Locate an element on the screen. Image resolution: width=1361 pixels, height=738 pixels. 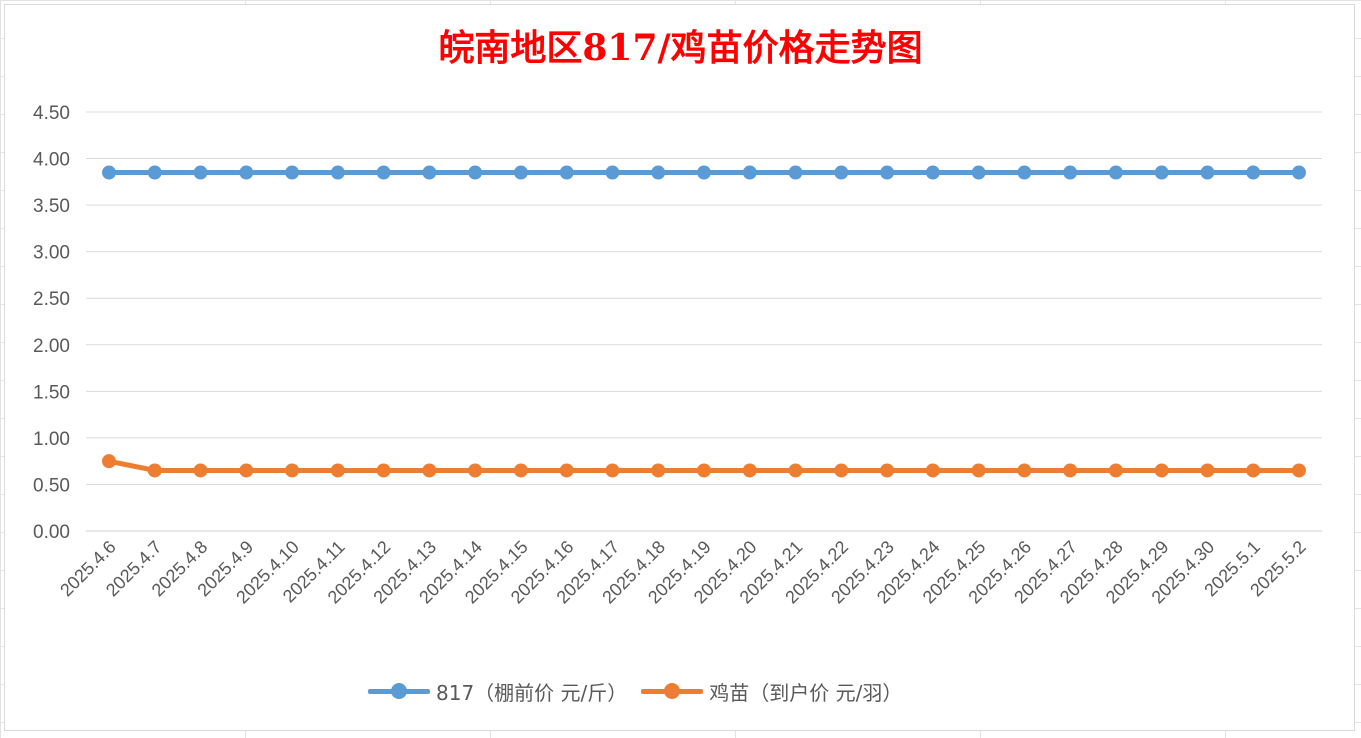
legend-label-817: 817（棚前价 元/斤） is located at coordinates (532, 692).